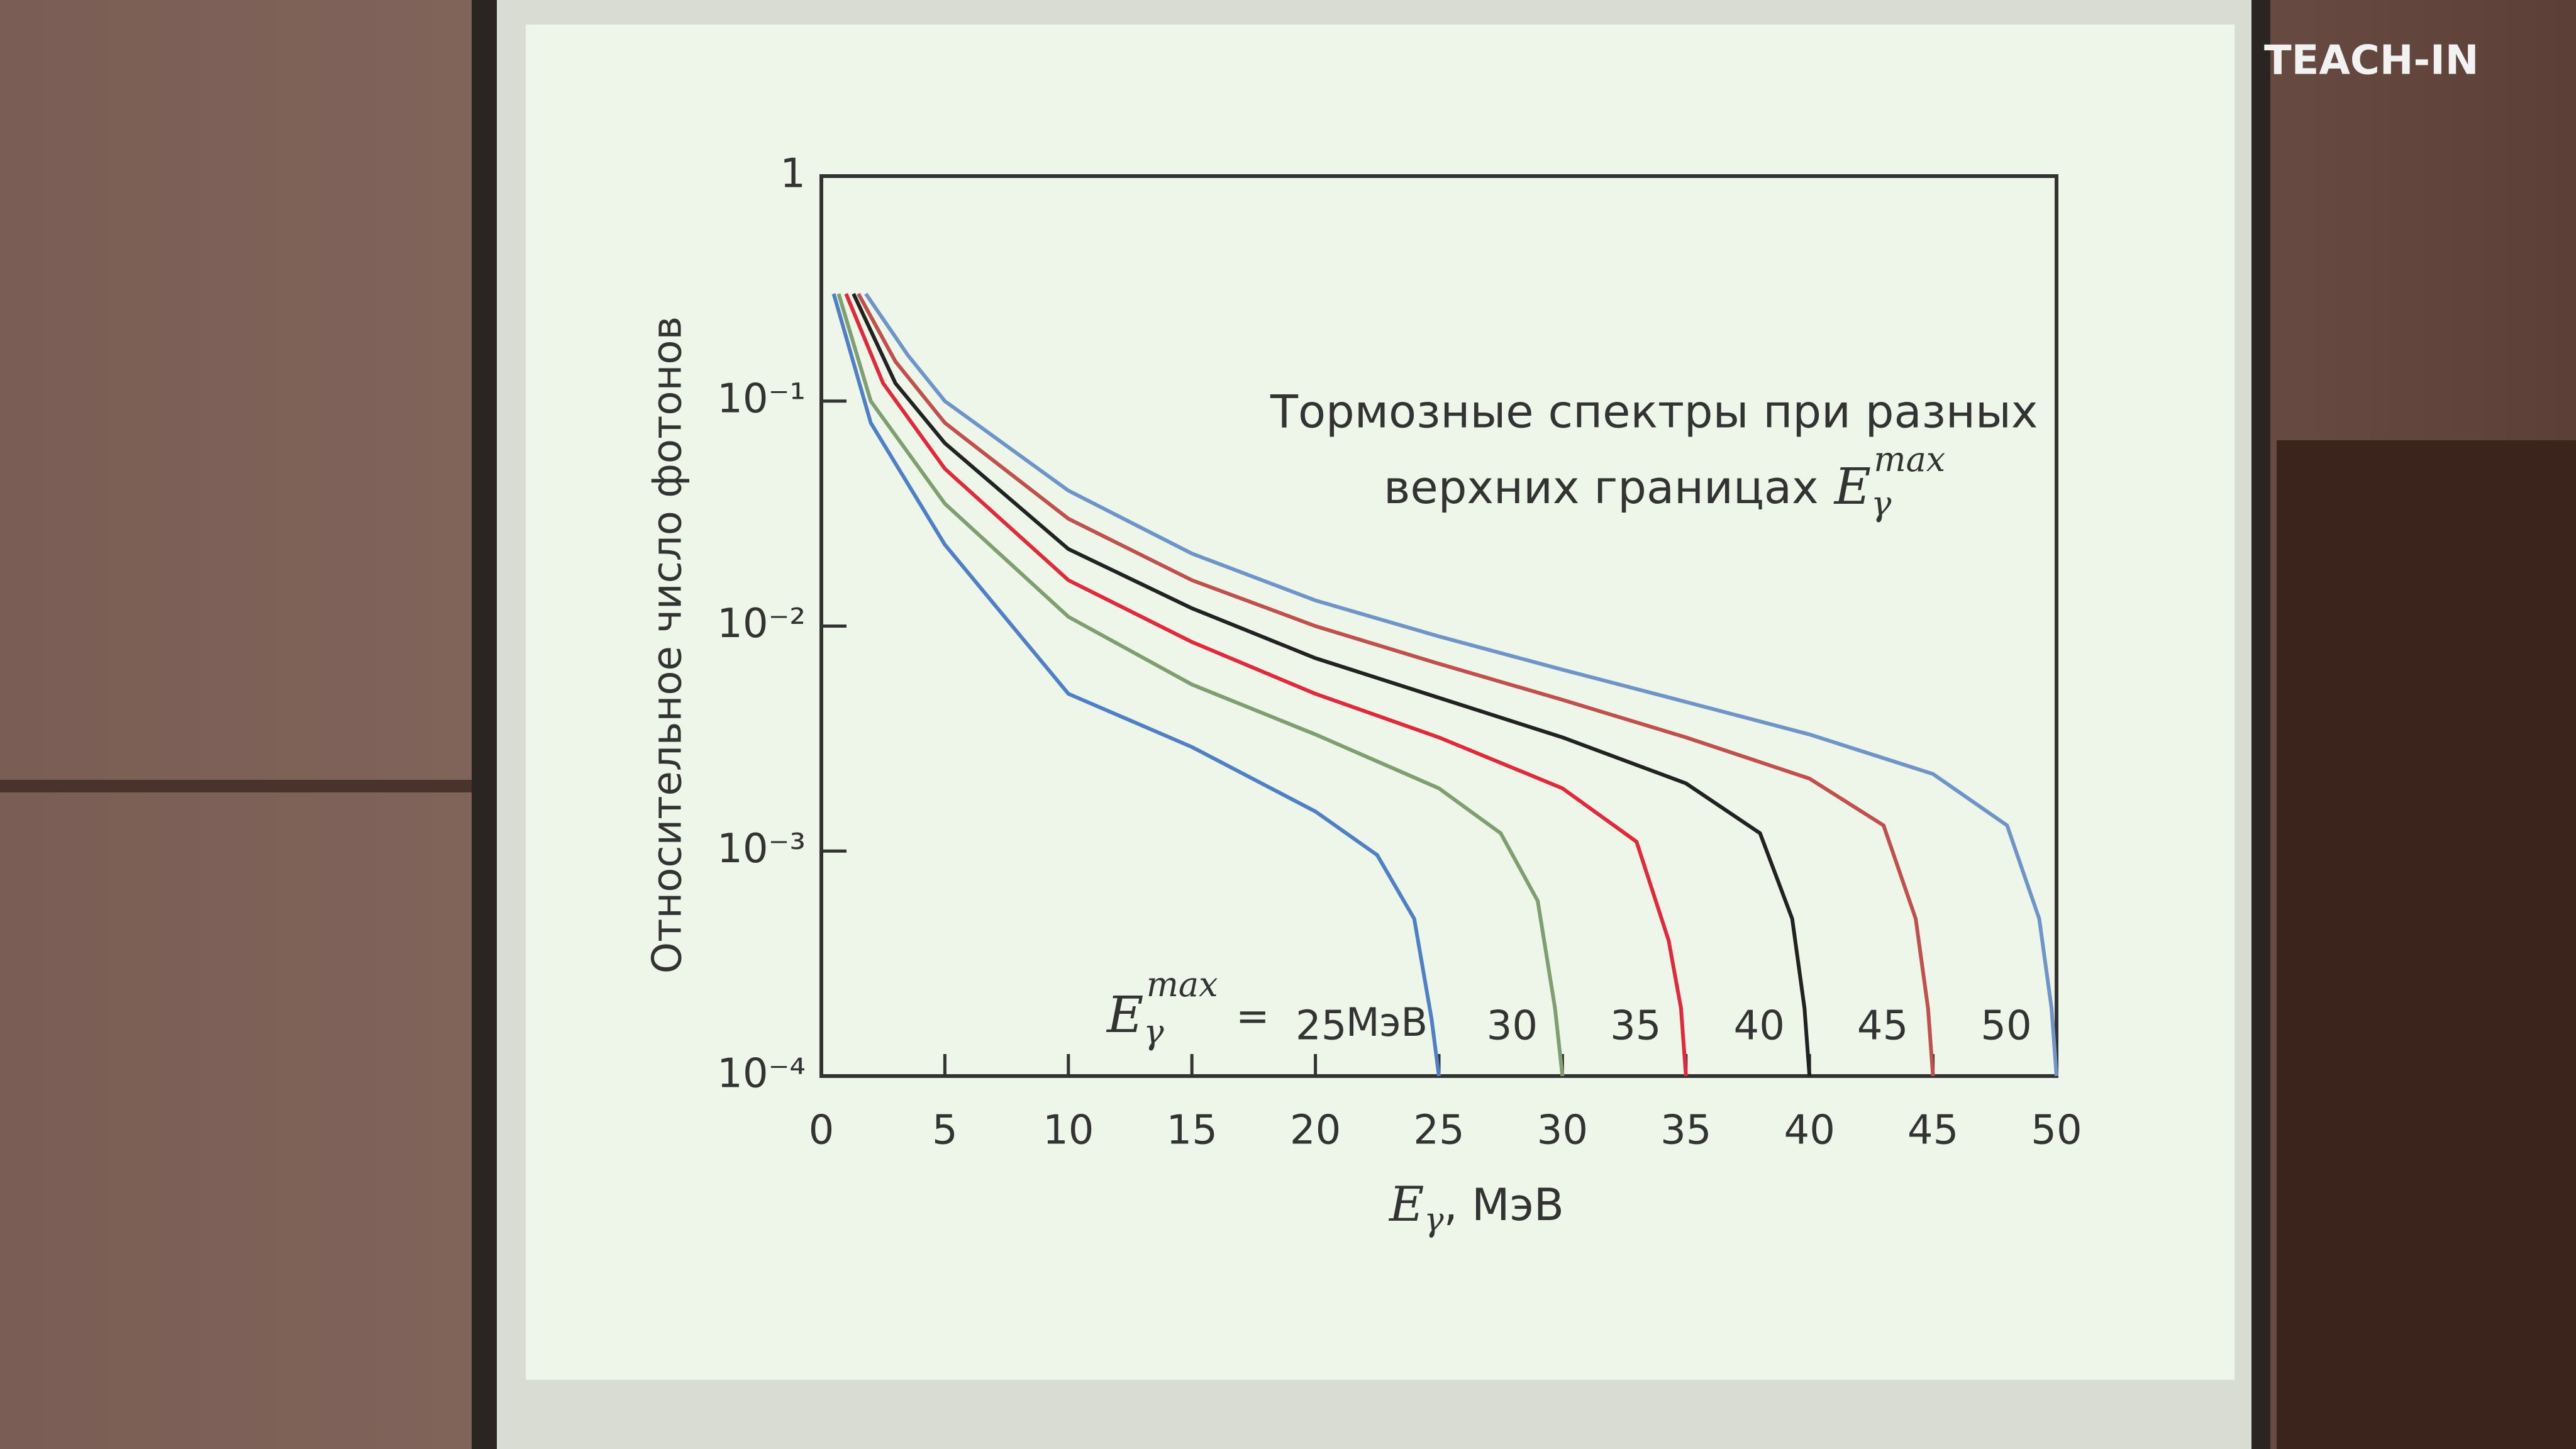  Describe the element at coordinates (1124, 1014) in the screenshot. I see `curve-label-E: E` at that location.